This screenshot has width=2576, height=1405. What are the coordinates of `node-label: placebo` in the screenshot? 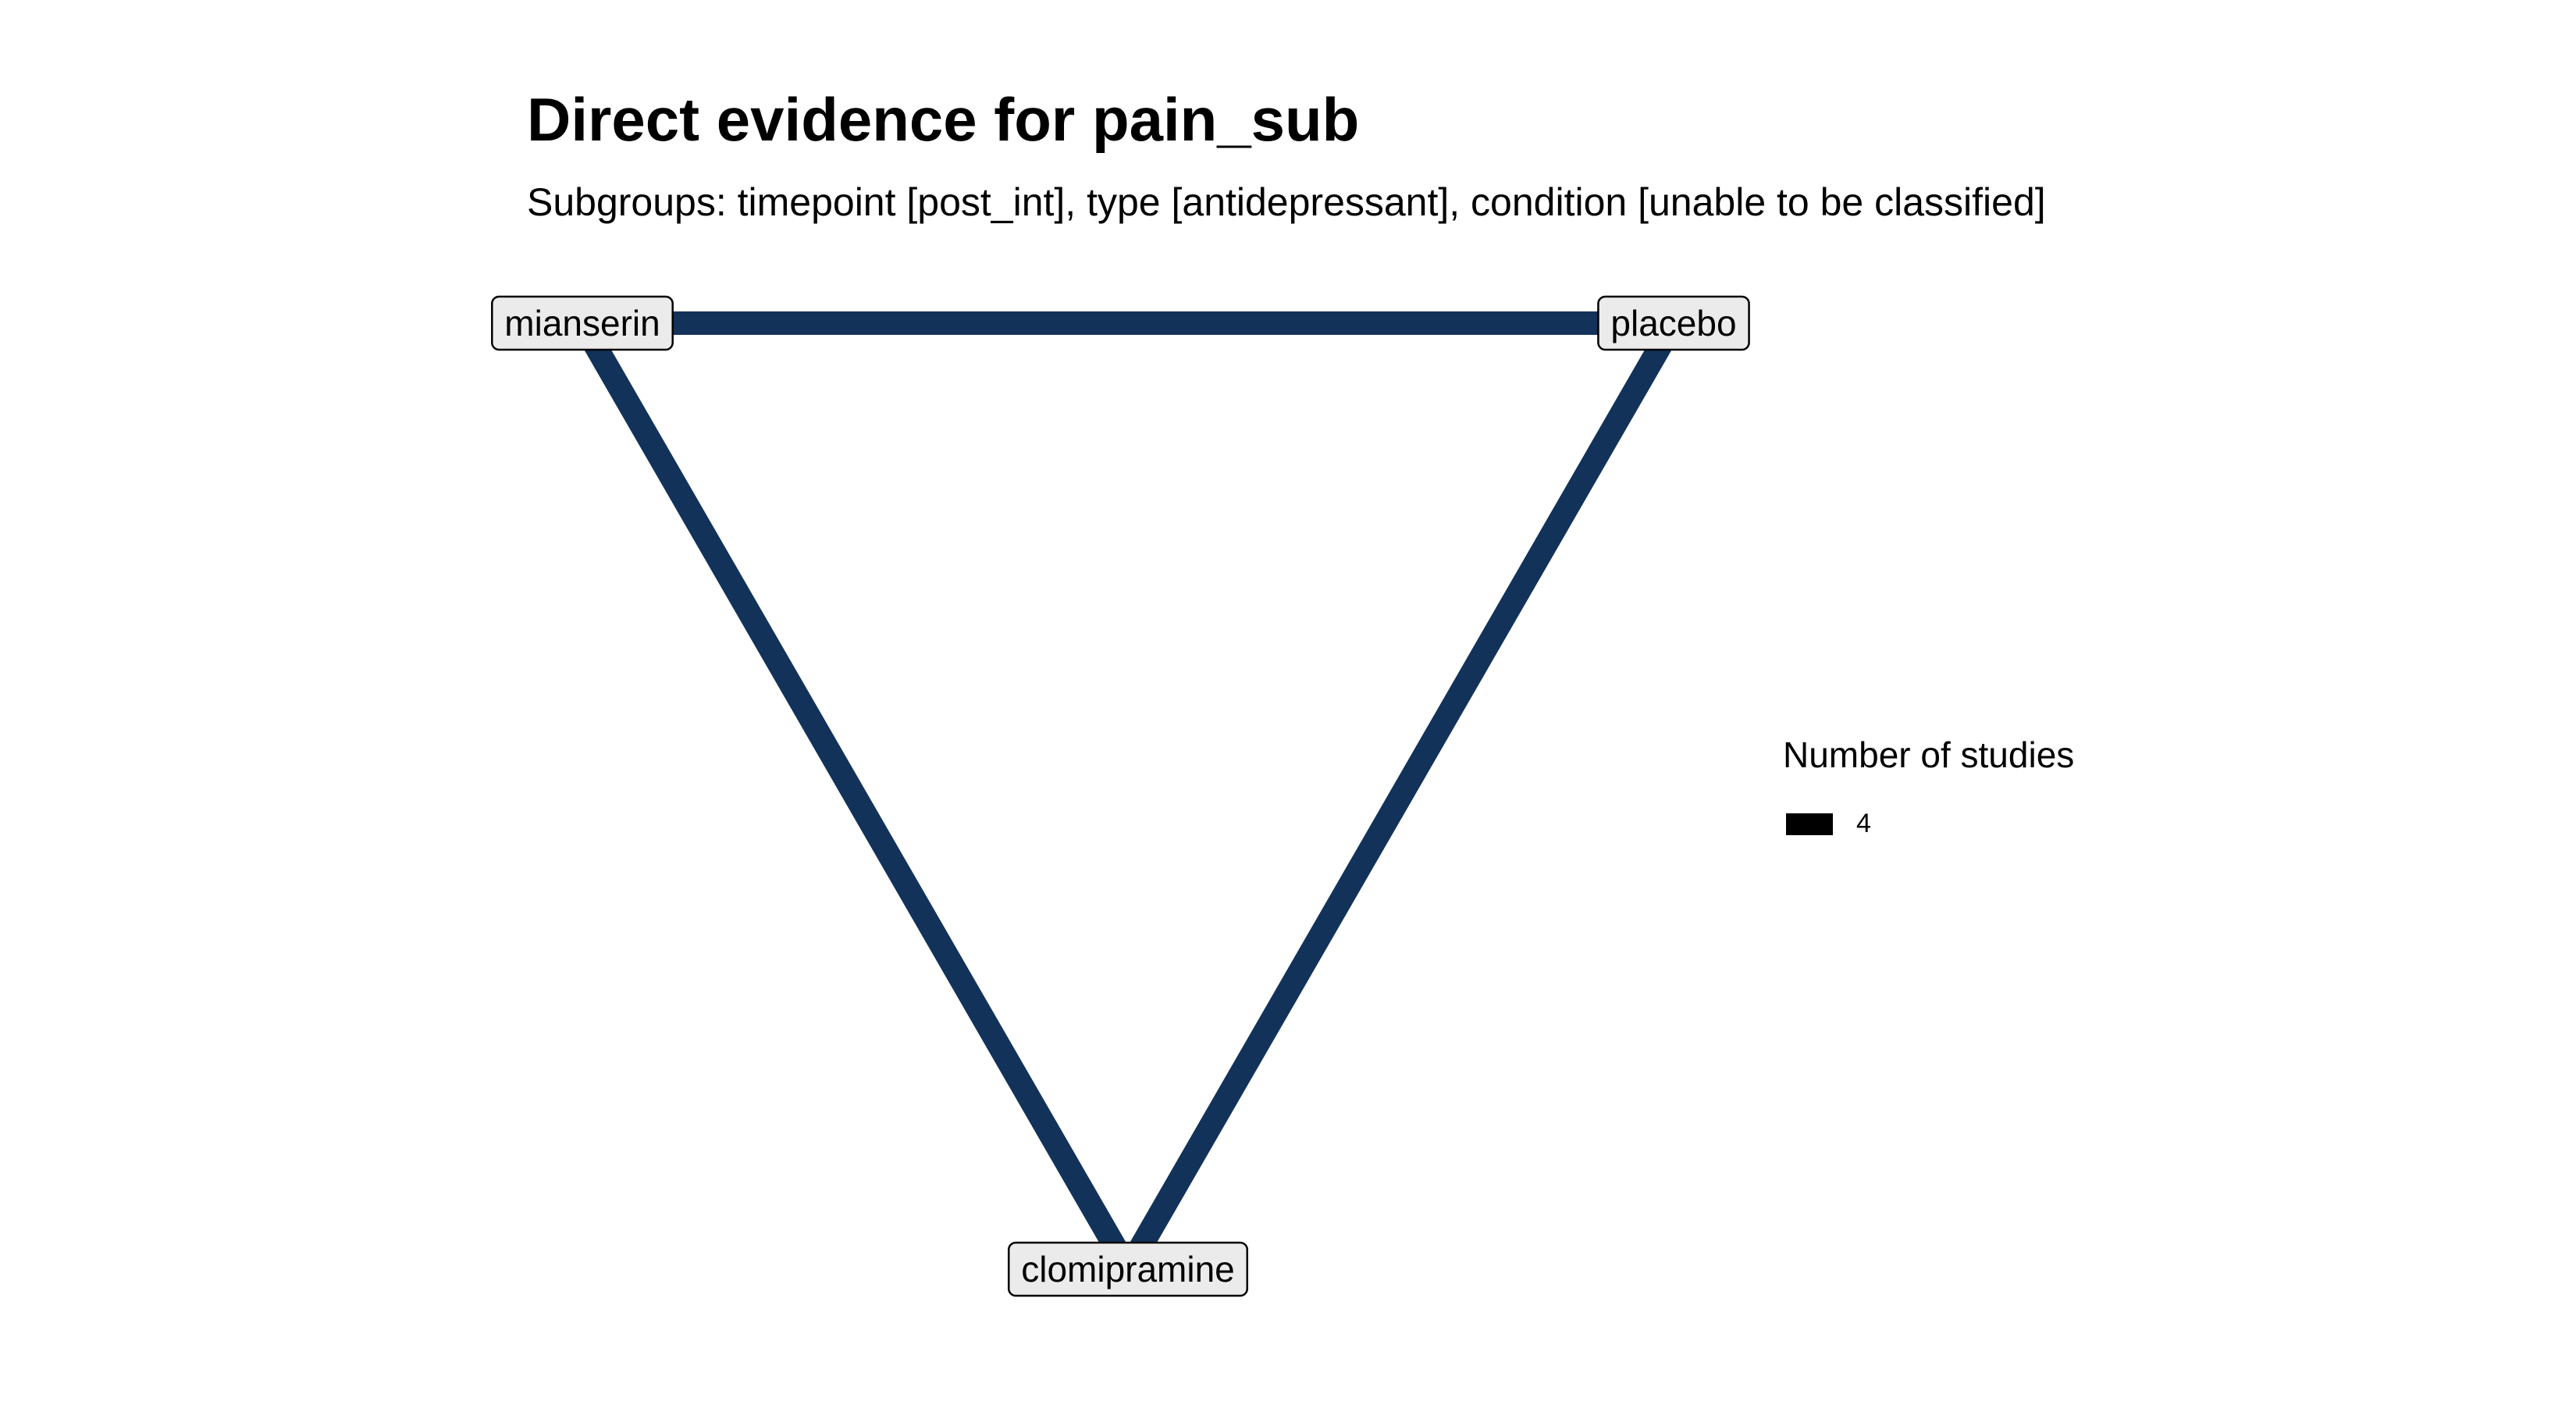 It's located at (1673, 323).